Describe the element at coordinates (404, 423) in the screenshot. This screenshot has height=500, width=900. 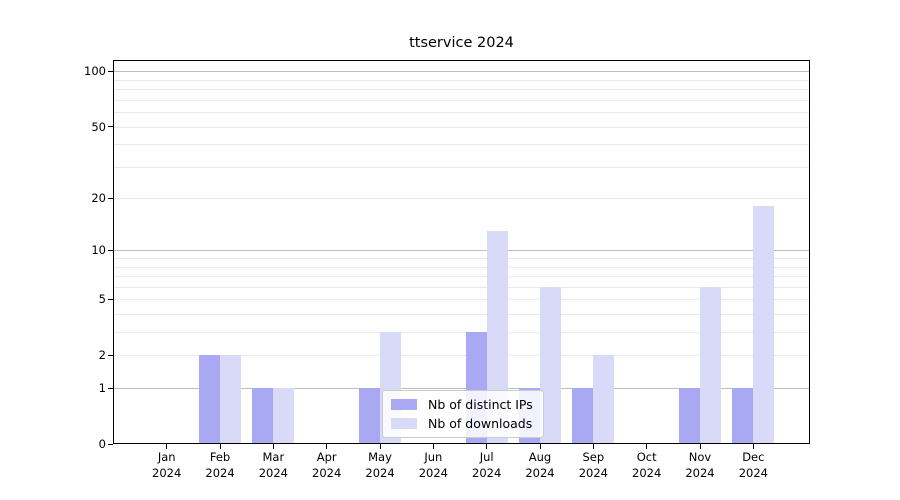
I see `legend-swatch-downloads` at that location.